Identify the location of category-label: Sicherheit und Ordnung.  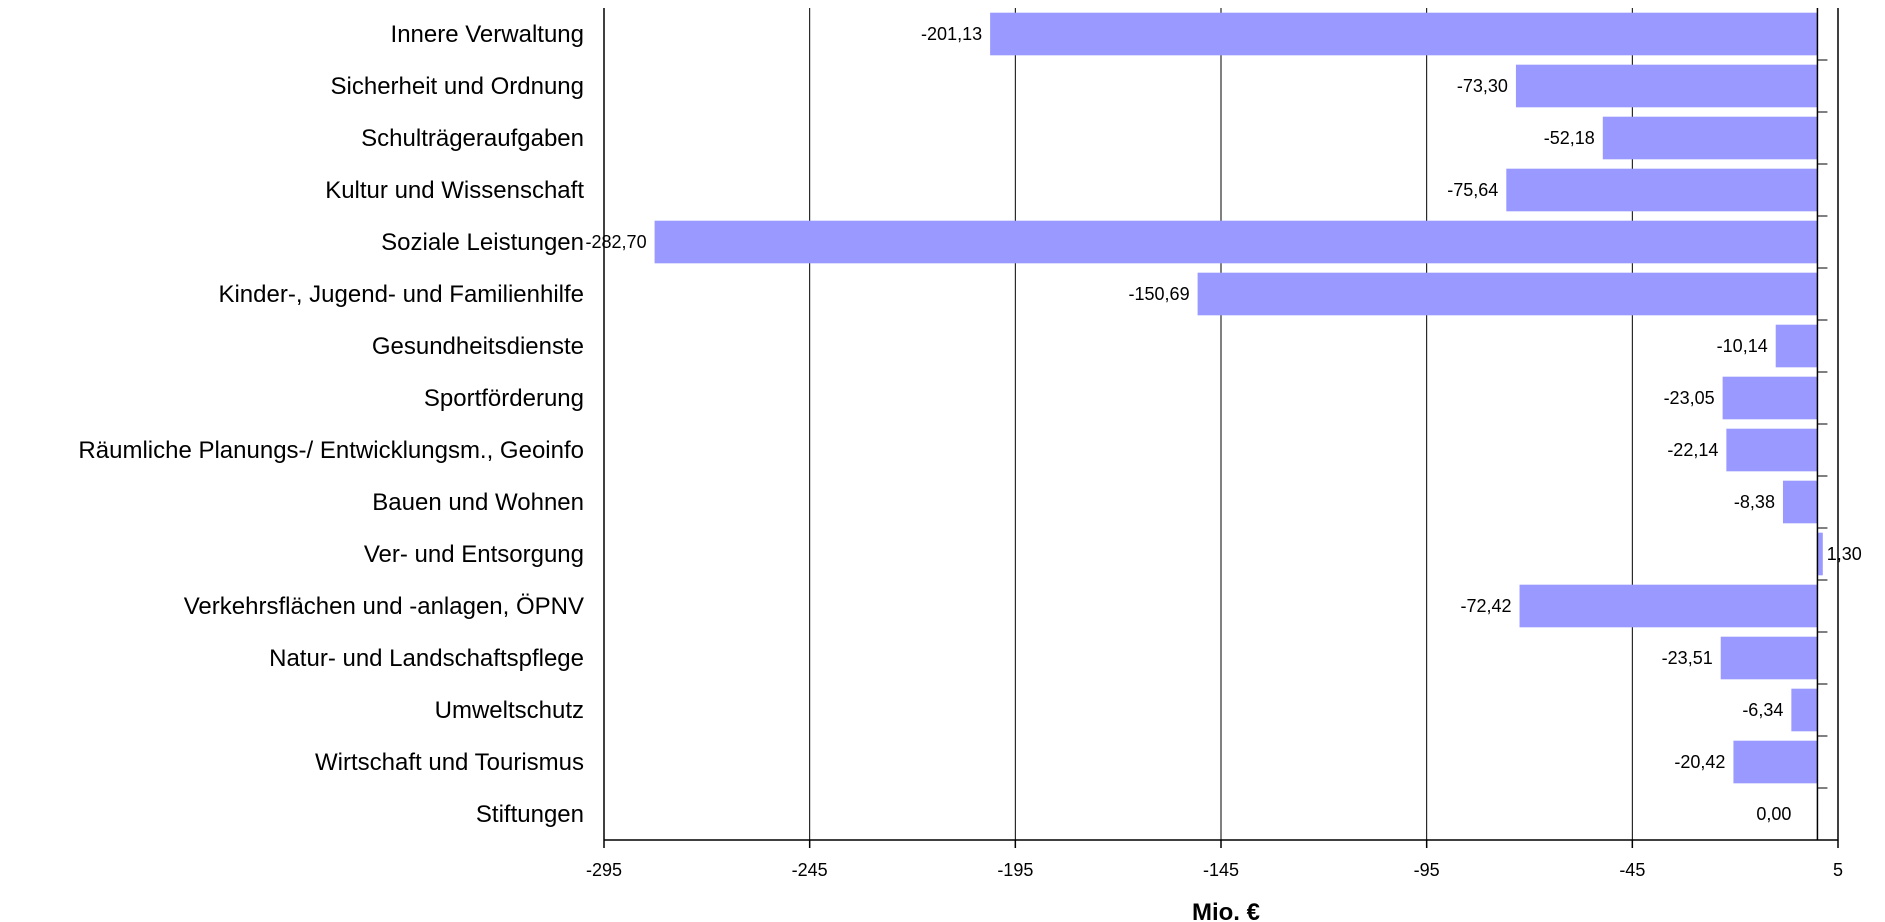
(458, 86).